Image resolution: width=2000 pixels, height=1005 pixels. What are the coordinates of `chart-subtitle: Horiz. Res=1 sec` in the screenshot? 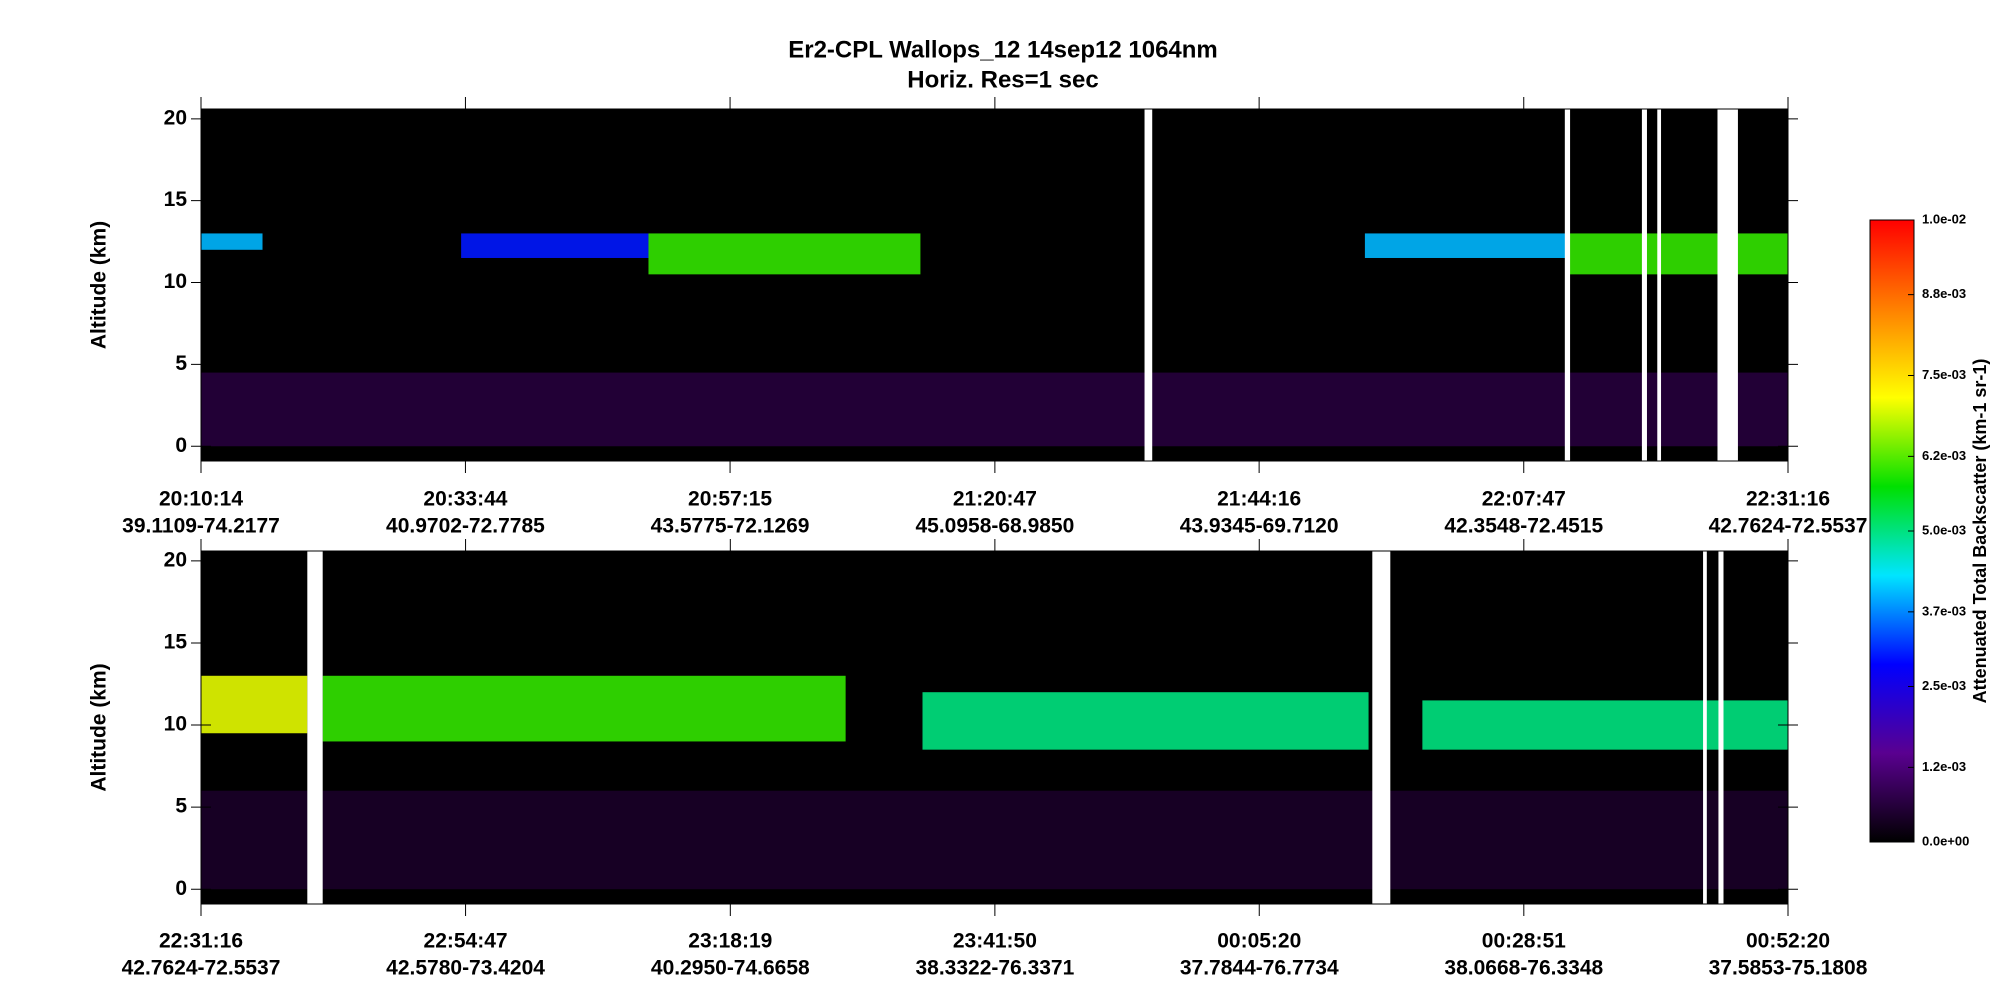 It's located at (1002, 79).